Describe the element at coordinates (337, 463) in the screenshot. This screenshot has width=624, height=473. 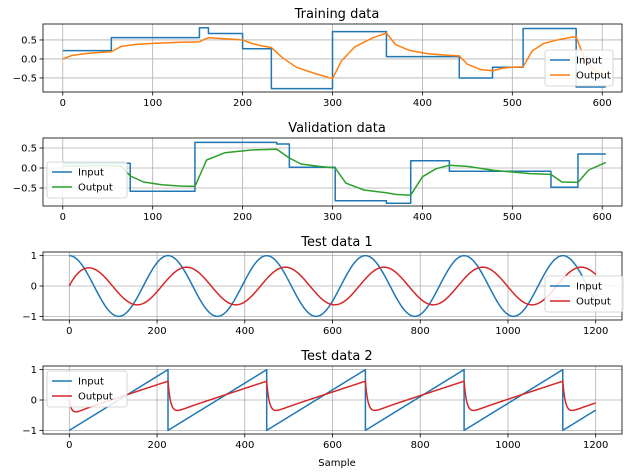
I see `x-axis-label: Sample` at that location.